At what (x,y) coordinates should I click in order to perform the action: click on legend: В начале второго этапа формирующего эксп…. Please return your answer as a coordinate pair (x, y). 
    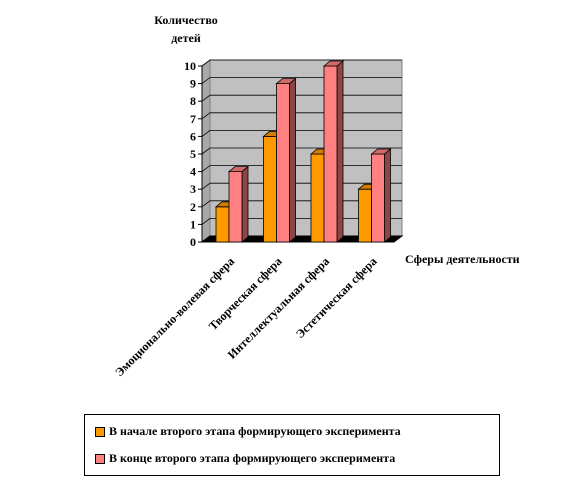
    Looking at the image, I should click on (292, 445).